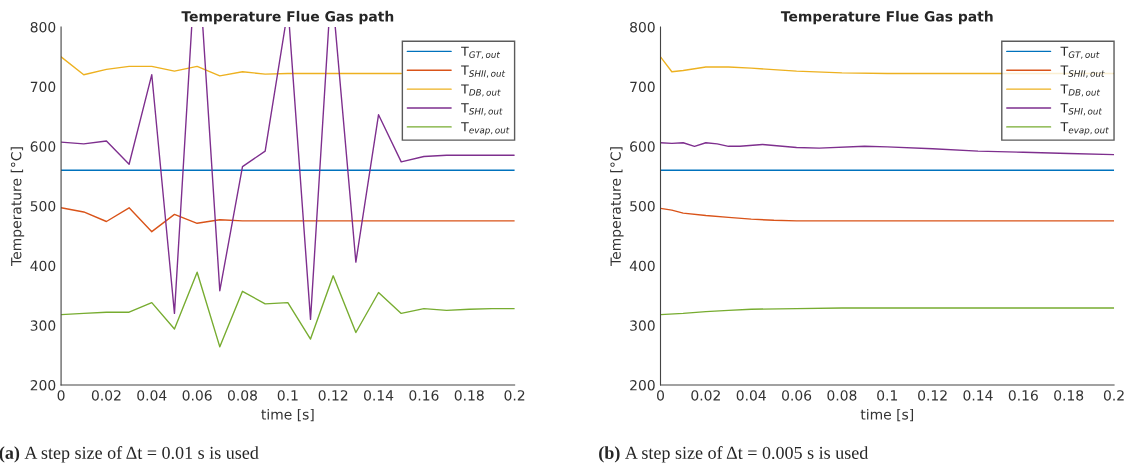 This screenshot has height=473, width=1131. What do you see at coordinates (734, 454) in the screenshot?
I see `text: (b) A step size of Δt = 0.005 s is used` at bounding box center [734, 454].